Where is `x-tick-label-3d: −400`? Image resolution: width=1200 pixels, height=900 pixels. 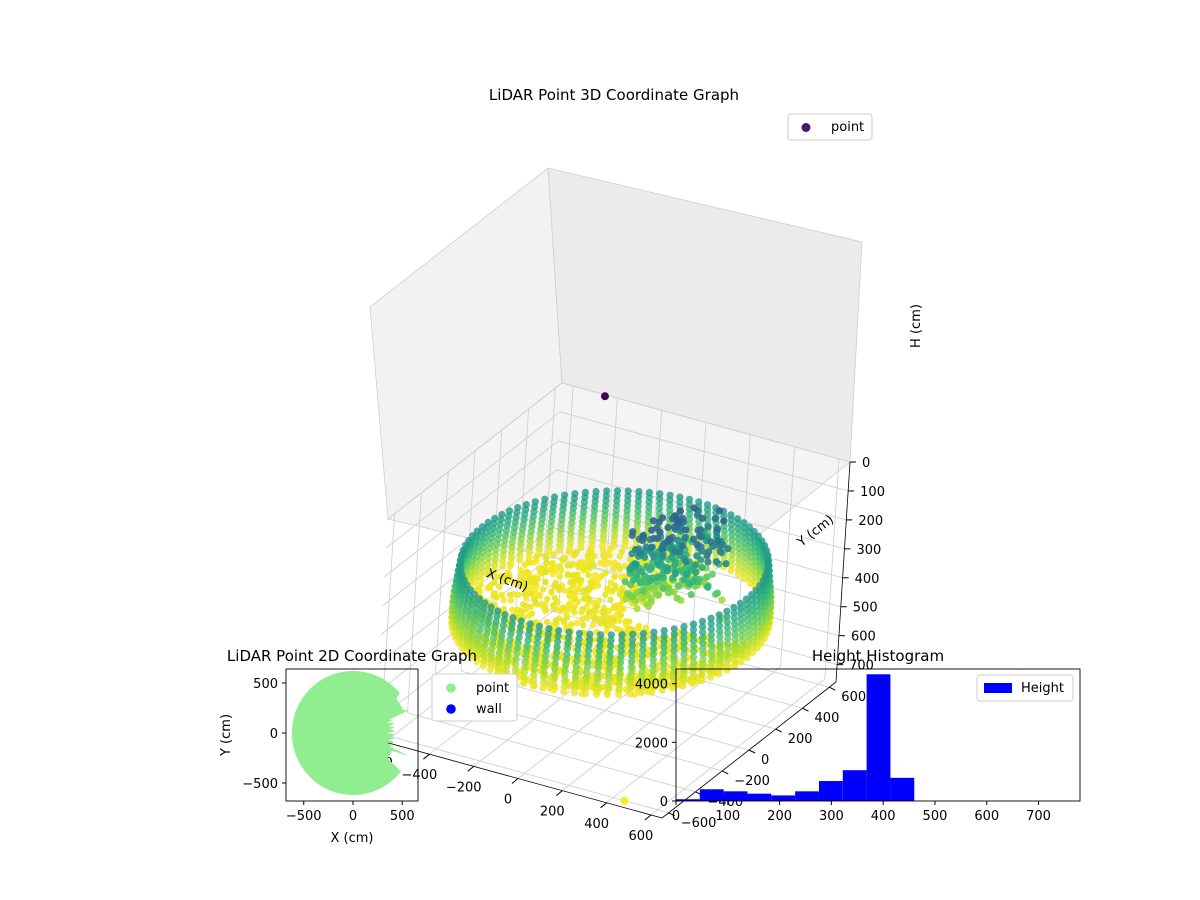 x-tick-label-3d: −400 is located at coordinates (420, 775).